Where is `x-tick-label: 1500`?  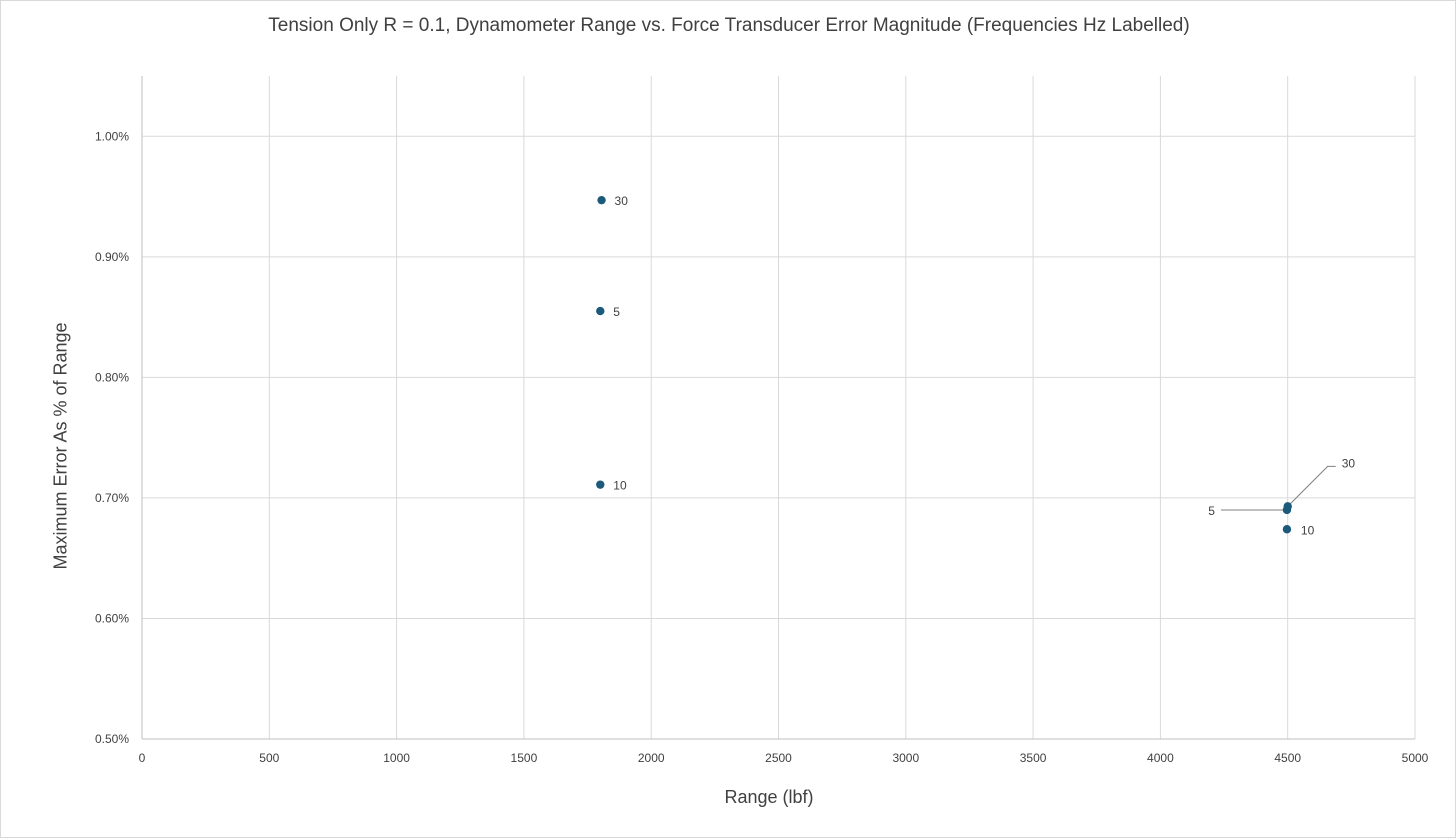 x-tick-label: 1500 is located at coordinates (524, 758).